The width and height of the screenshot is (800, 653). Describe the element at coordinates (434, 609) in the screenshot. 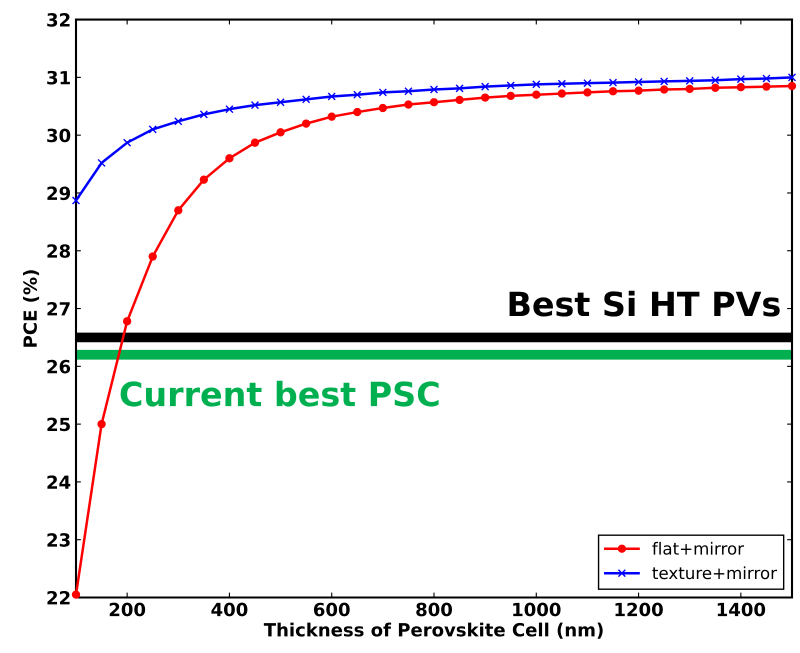

I see `x-tick-label: 800` at that location.